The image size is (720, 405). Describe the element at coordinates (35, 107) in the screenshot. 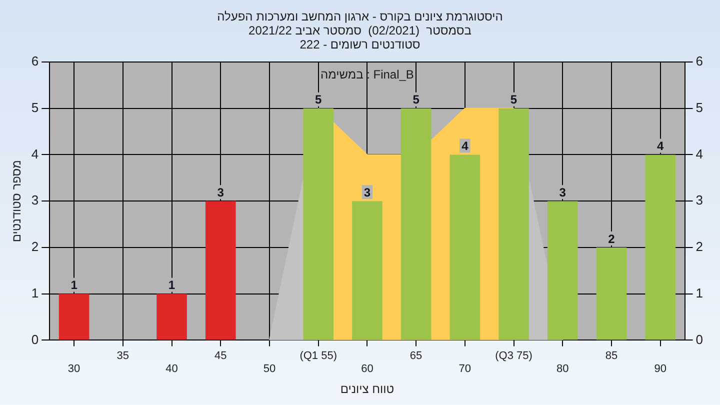

I see `y-tick-label: 5` at that location.